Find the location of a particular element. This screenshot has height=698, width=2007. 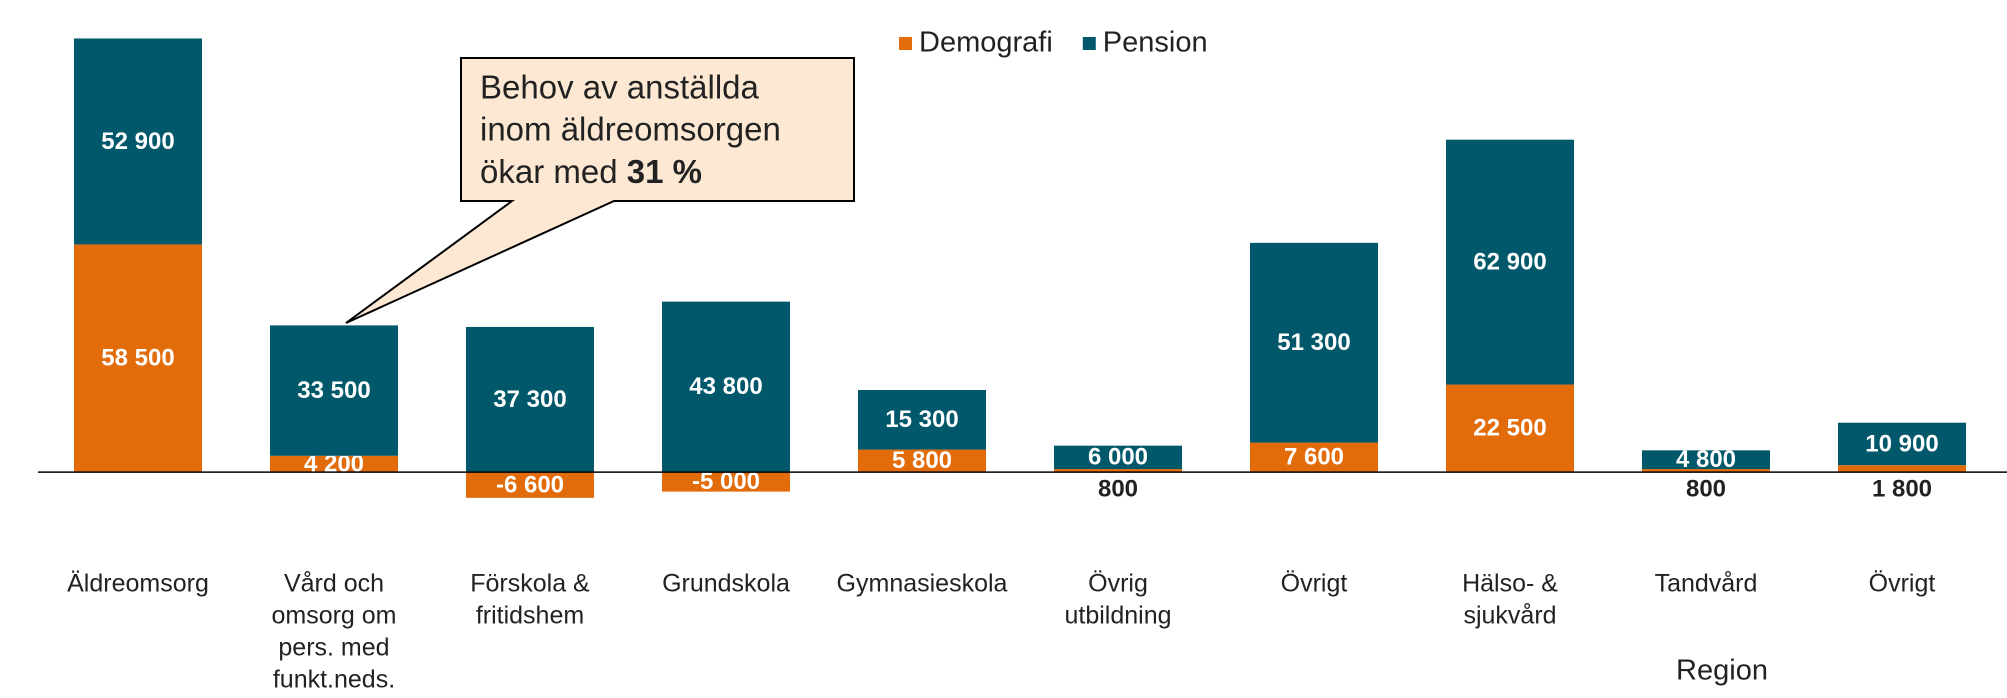

callout-text: ökar med is located at coordinates (549, 171).